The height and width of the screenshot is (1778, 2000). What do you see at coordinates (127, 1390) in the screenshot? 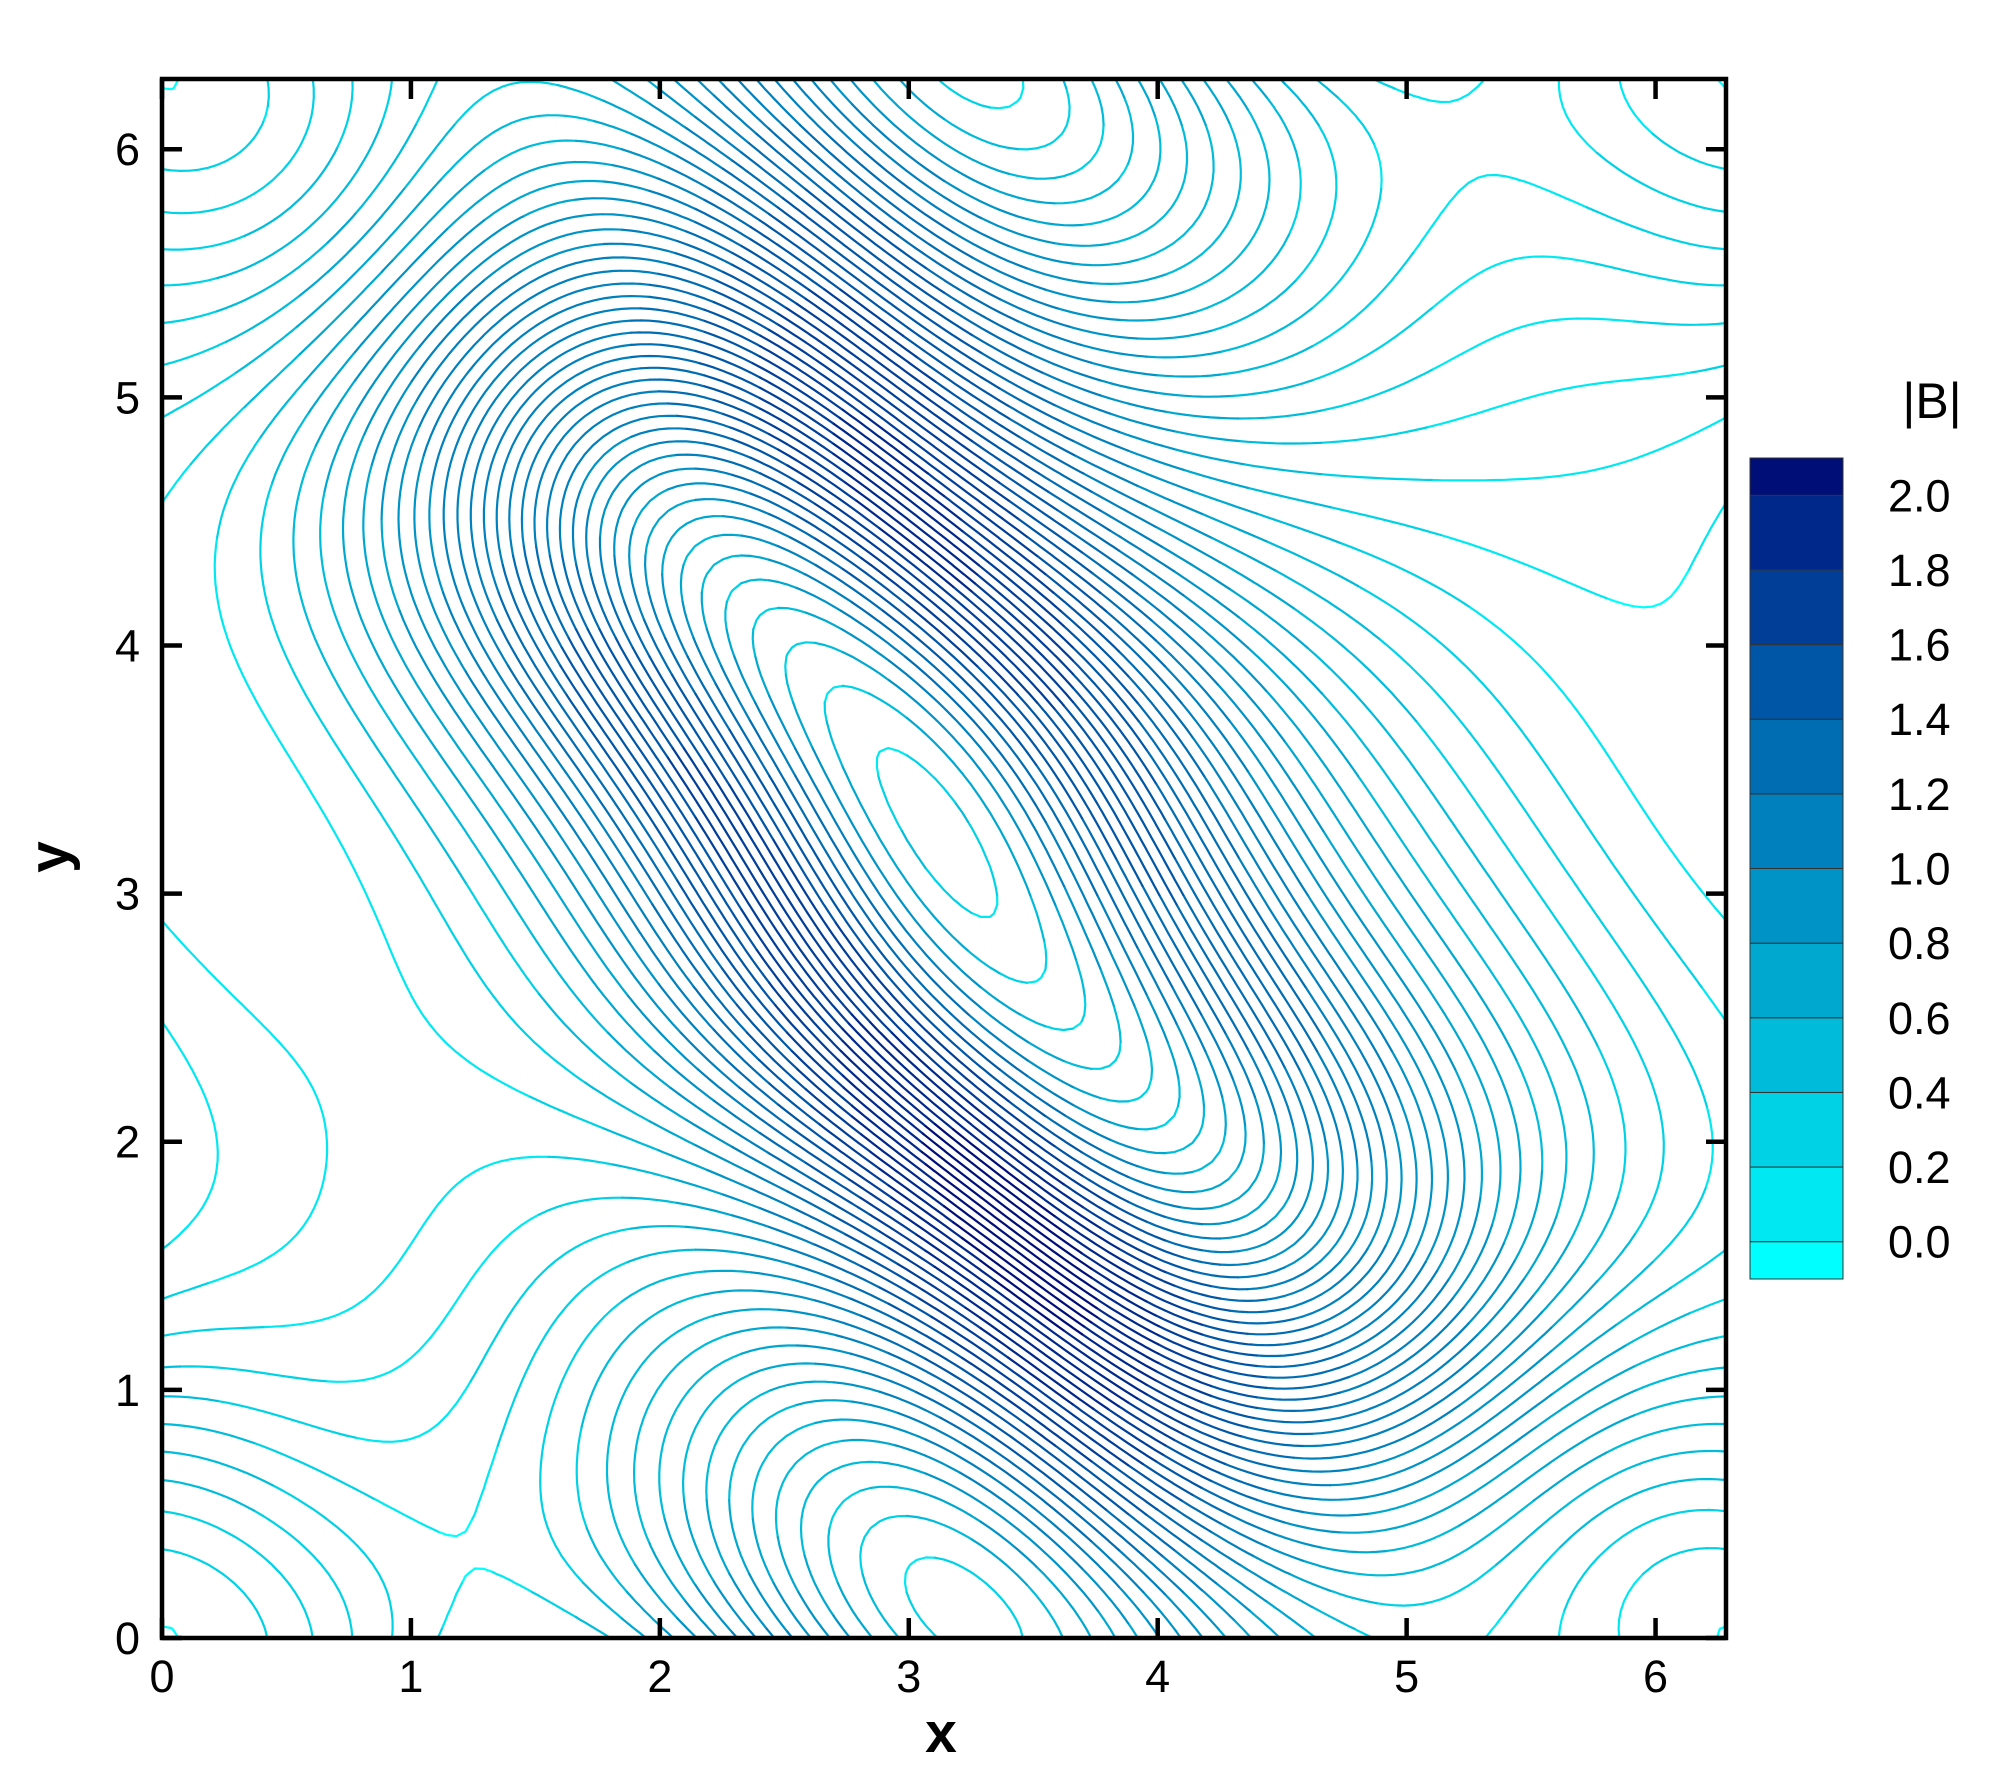
I see `y-tick-label: 1` at bounding box center [127, 1390].